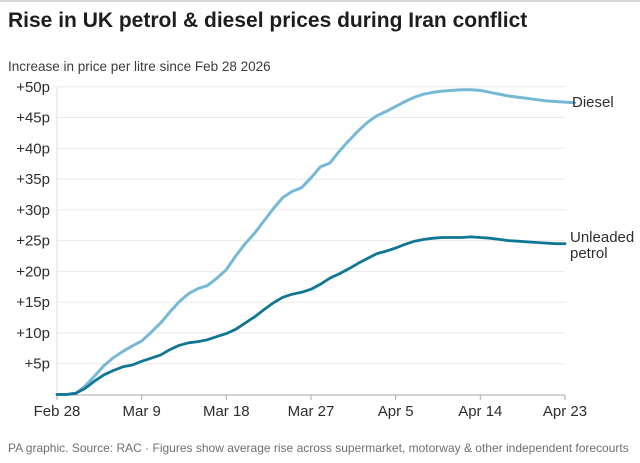  What do you see at coordinates (33, 210) in the screenshot?
I see `y-tick-label: +30p` at bounding box center [33, 210].